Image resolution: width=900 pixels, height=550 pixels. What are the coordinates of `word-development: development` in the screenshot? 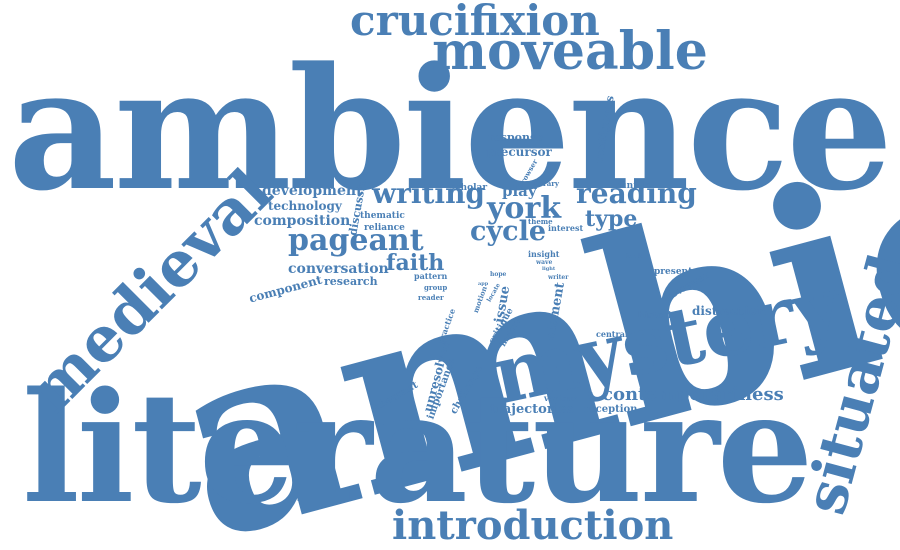 It's located at (312, 191).